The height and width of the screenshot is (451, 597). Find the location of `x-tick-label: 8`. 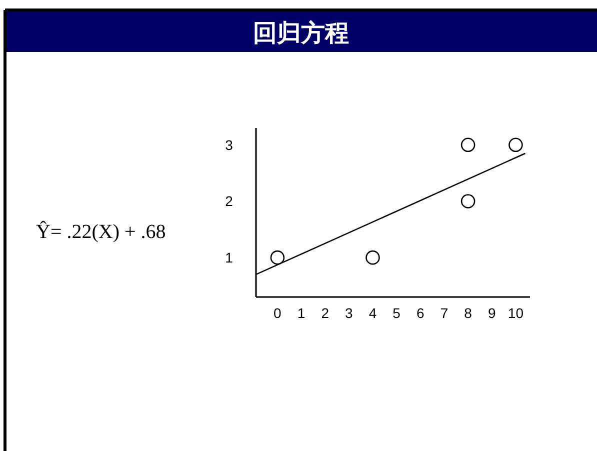

x-tick-label: 8 is located at coordinates (468, 313).